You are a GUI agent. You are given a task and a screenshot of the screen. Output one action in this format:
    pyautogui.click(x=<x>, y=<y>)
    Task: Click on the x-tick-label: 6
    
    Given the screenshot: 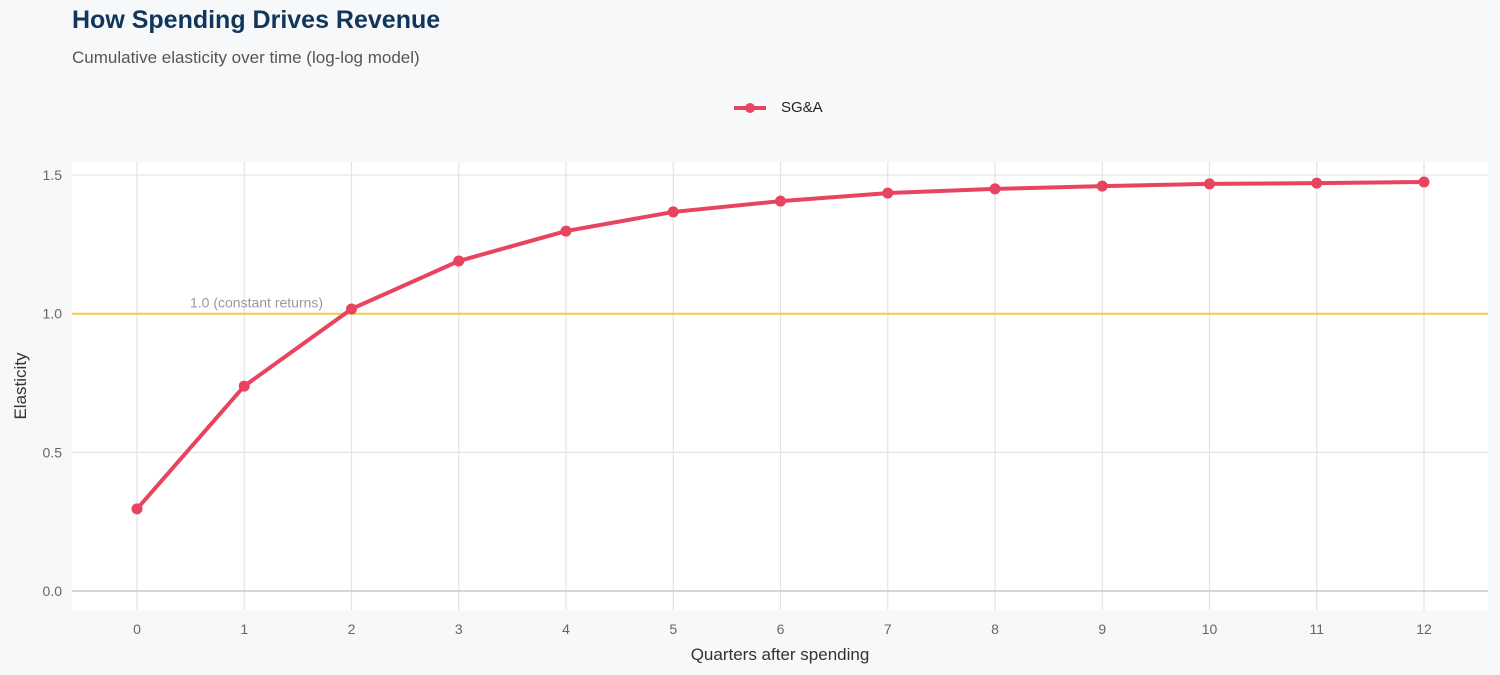 What is the action you would take?
    pyautogui.click(x=781, y=629)
    